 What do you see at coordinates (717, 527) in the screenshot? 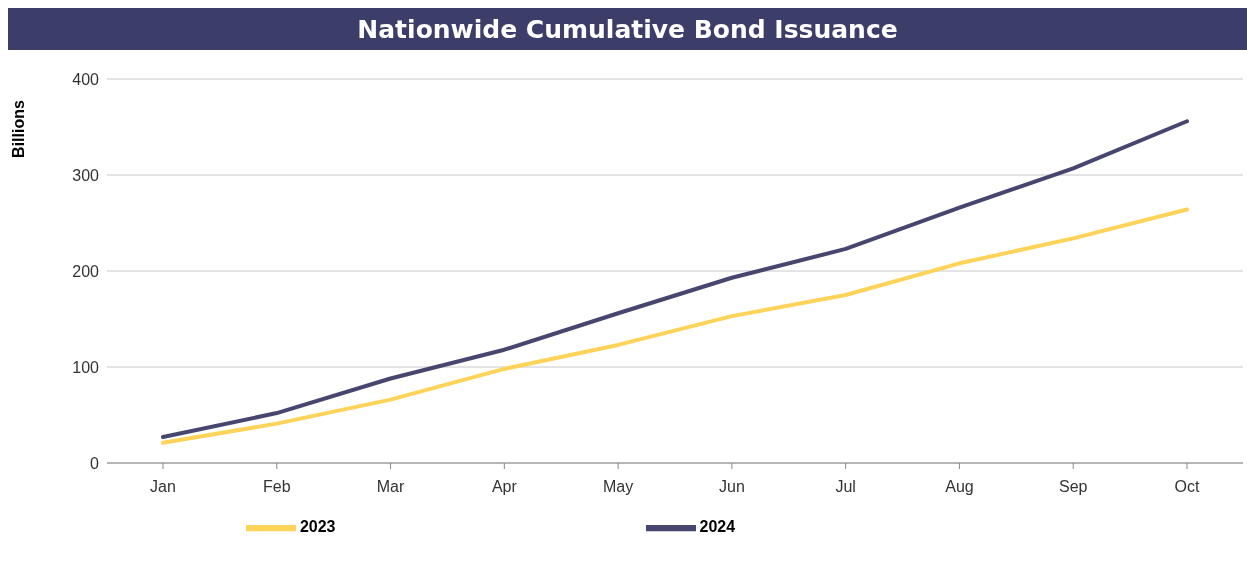
I see `legend-label: 2024` at bounding box center [717, 527].